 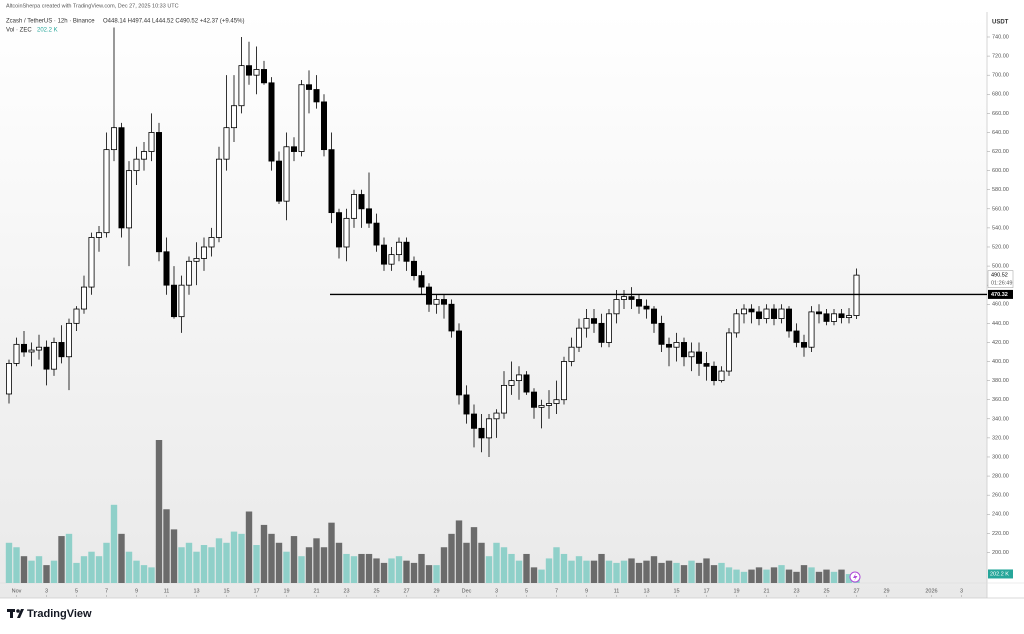 I want to click on y-tick-label: 320.00, so click(x=1000, y=438).